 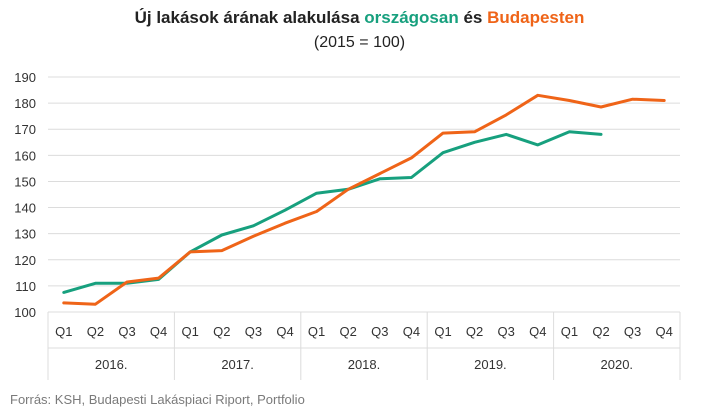 What do you see at coordinates (490, 364) in the screenshot?
I see `year-label: 2019.` at bounding box center [490, 364].